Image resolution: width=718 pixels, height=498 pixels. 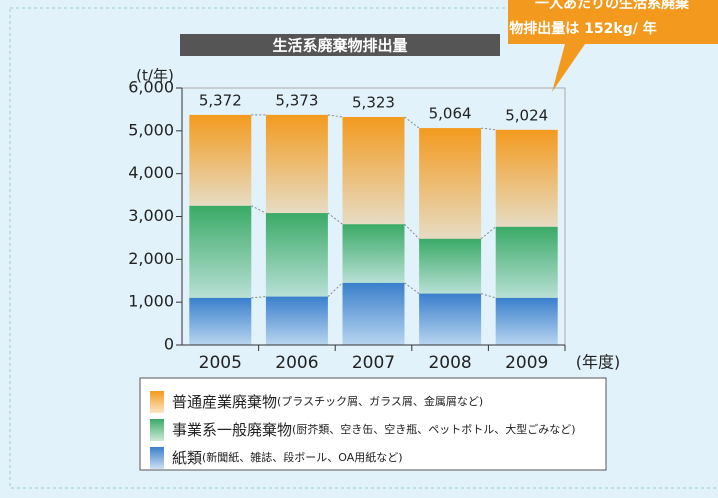 I want to click on callout-text: 物排出量は 152kg/ 年, so click(x=582, y=28).